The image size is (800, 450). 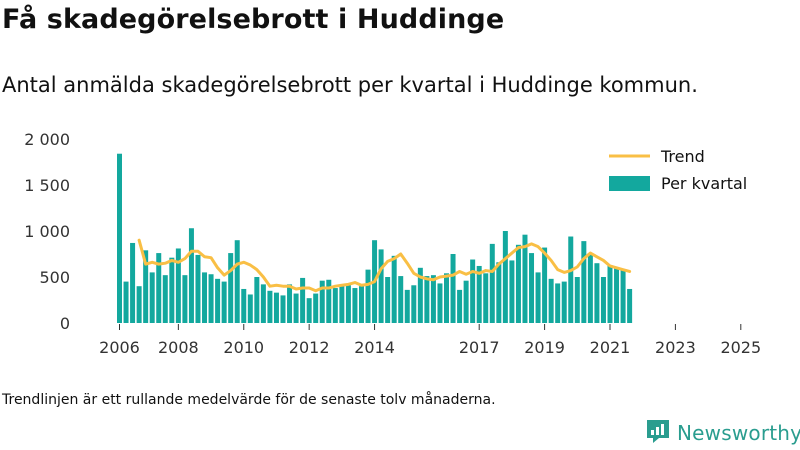 I want to click on brand-name: Newsworthy, so click(x=738, y=433).